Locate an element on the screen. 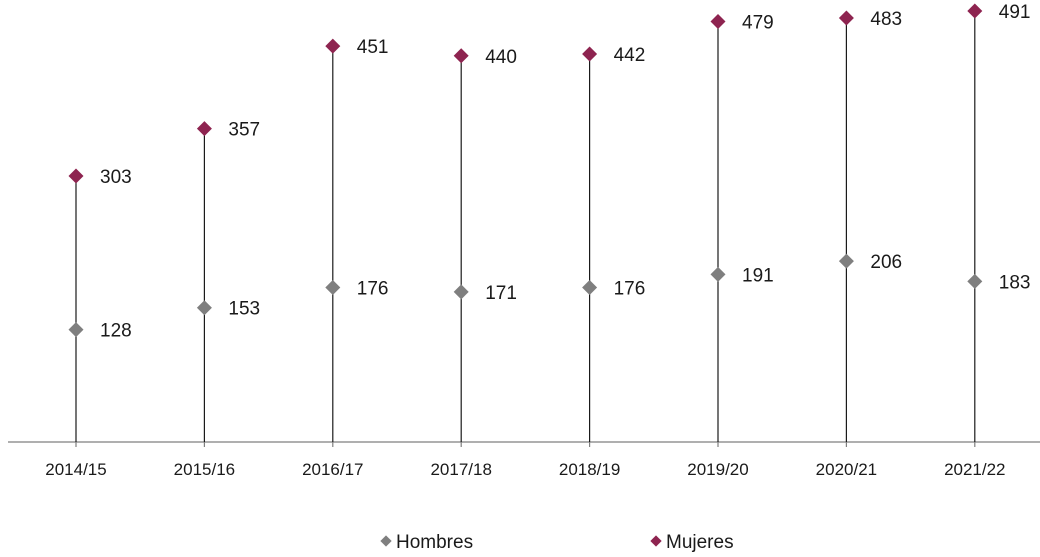 This screenshot has height=557, width=1040. data-label-mujeres-2014/15: 303 is located at coordinates (116, 177).